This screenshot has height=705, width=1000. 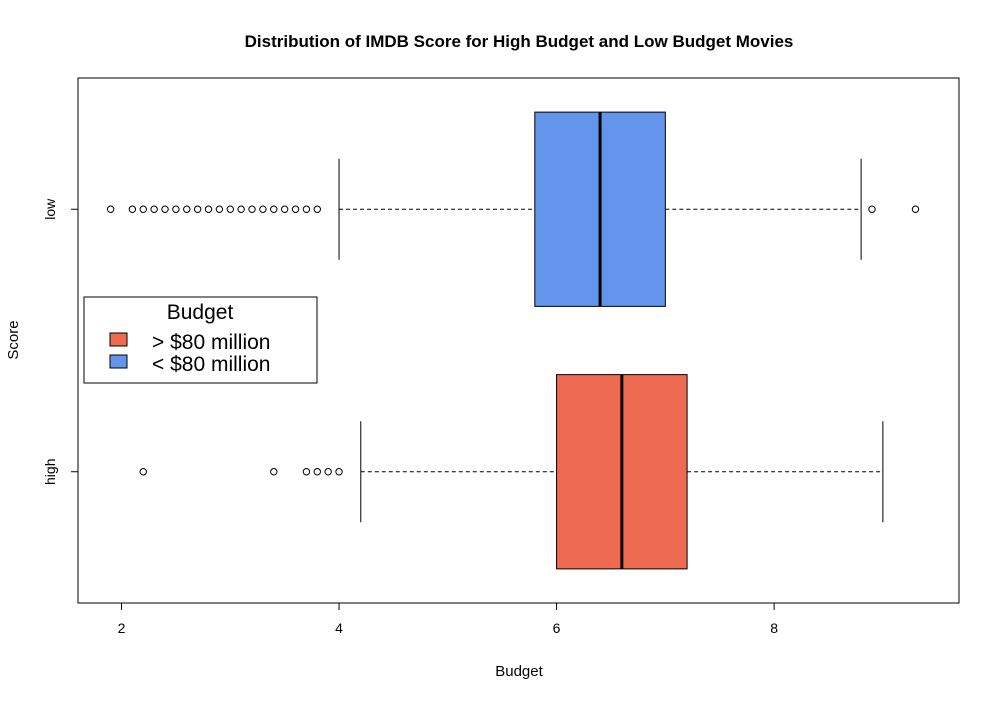 What do you see at coordinates (774, 628) in the screenshot?
I see `x-tick-label-8: 8` at bounding box center [774, 628].